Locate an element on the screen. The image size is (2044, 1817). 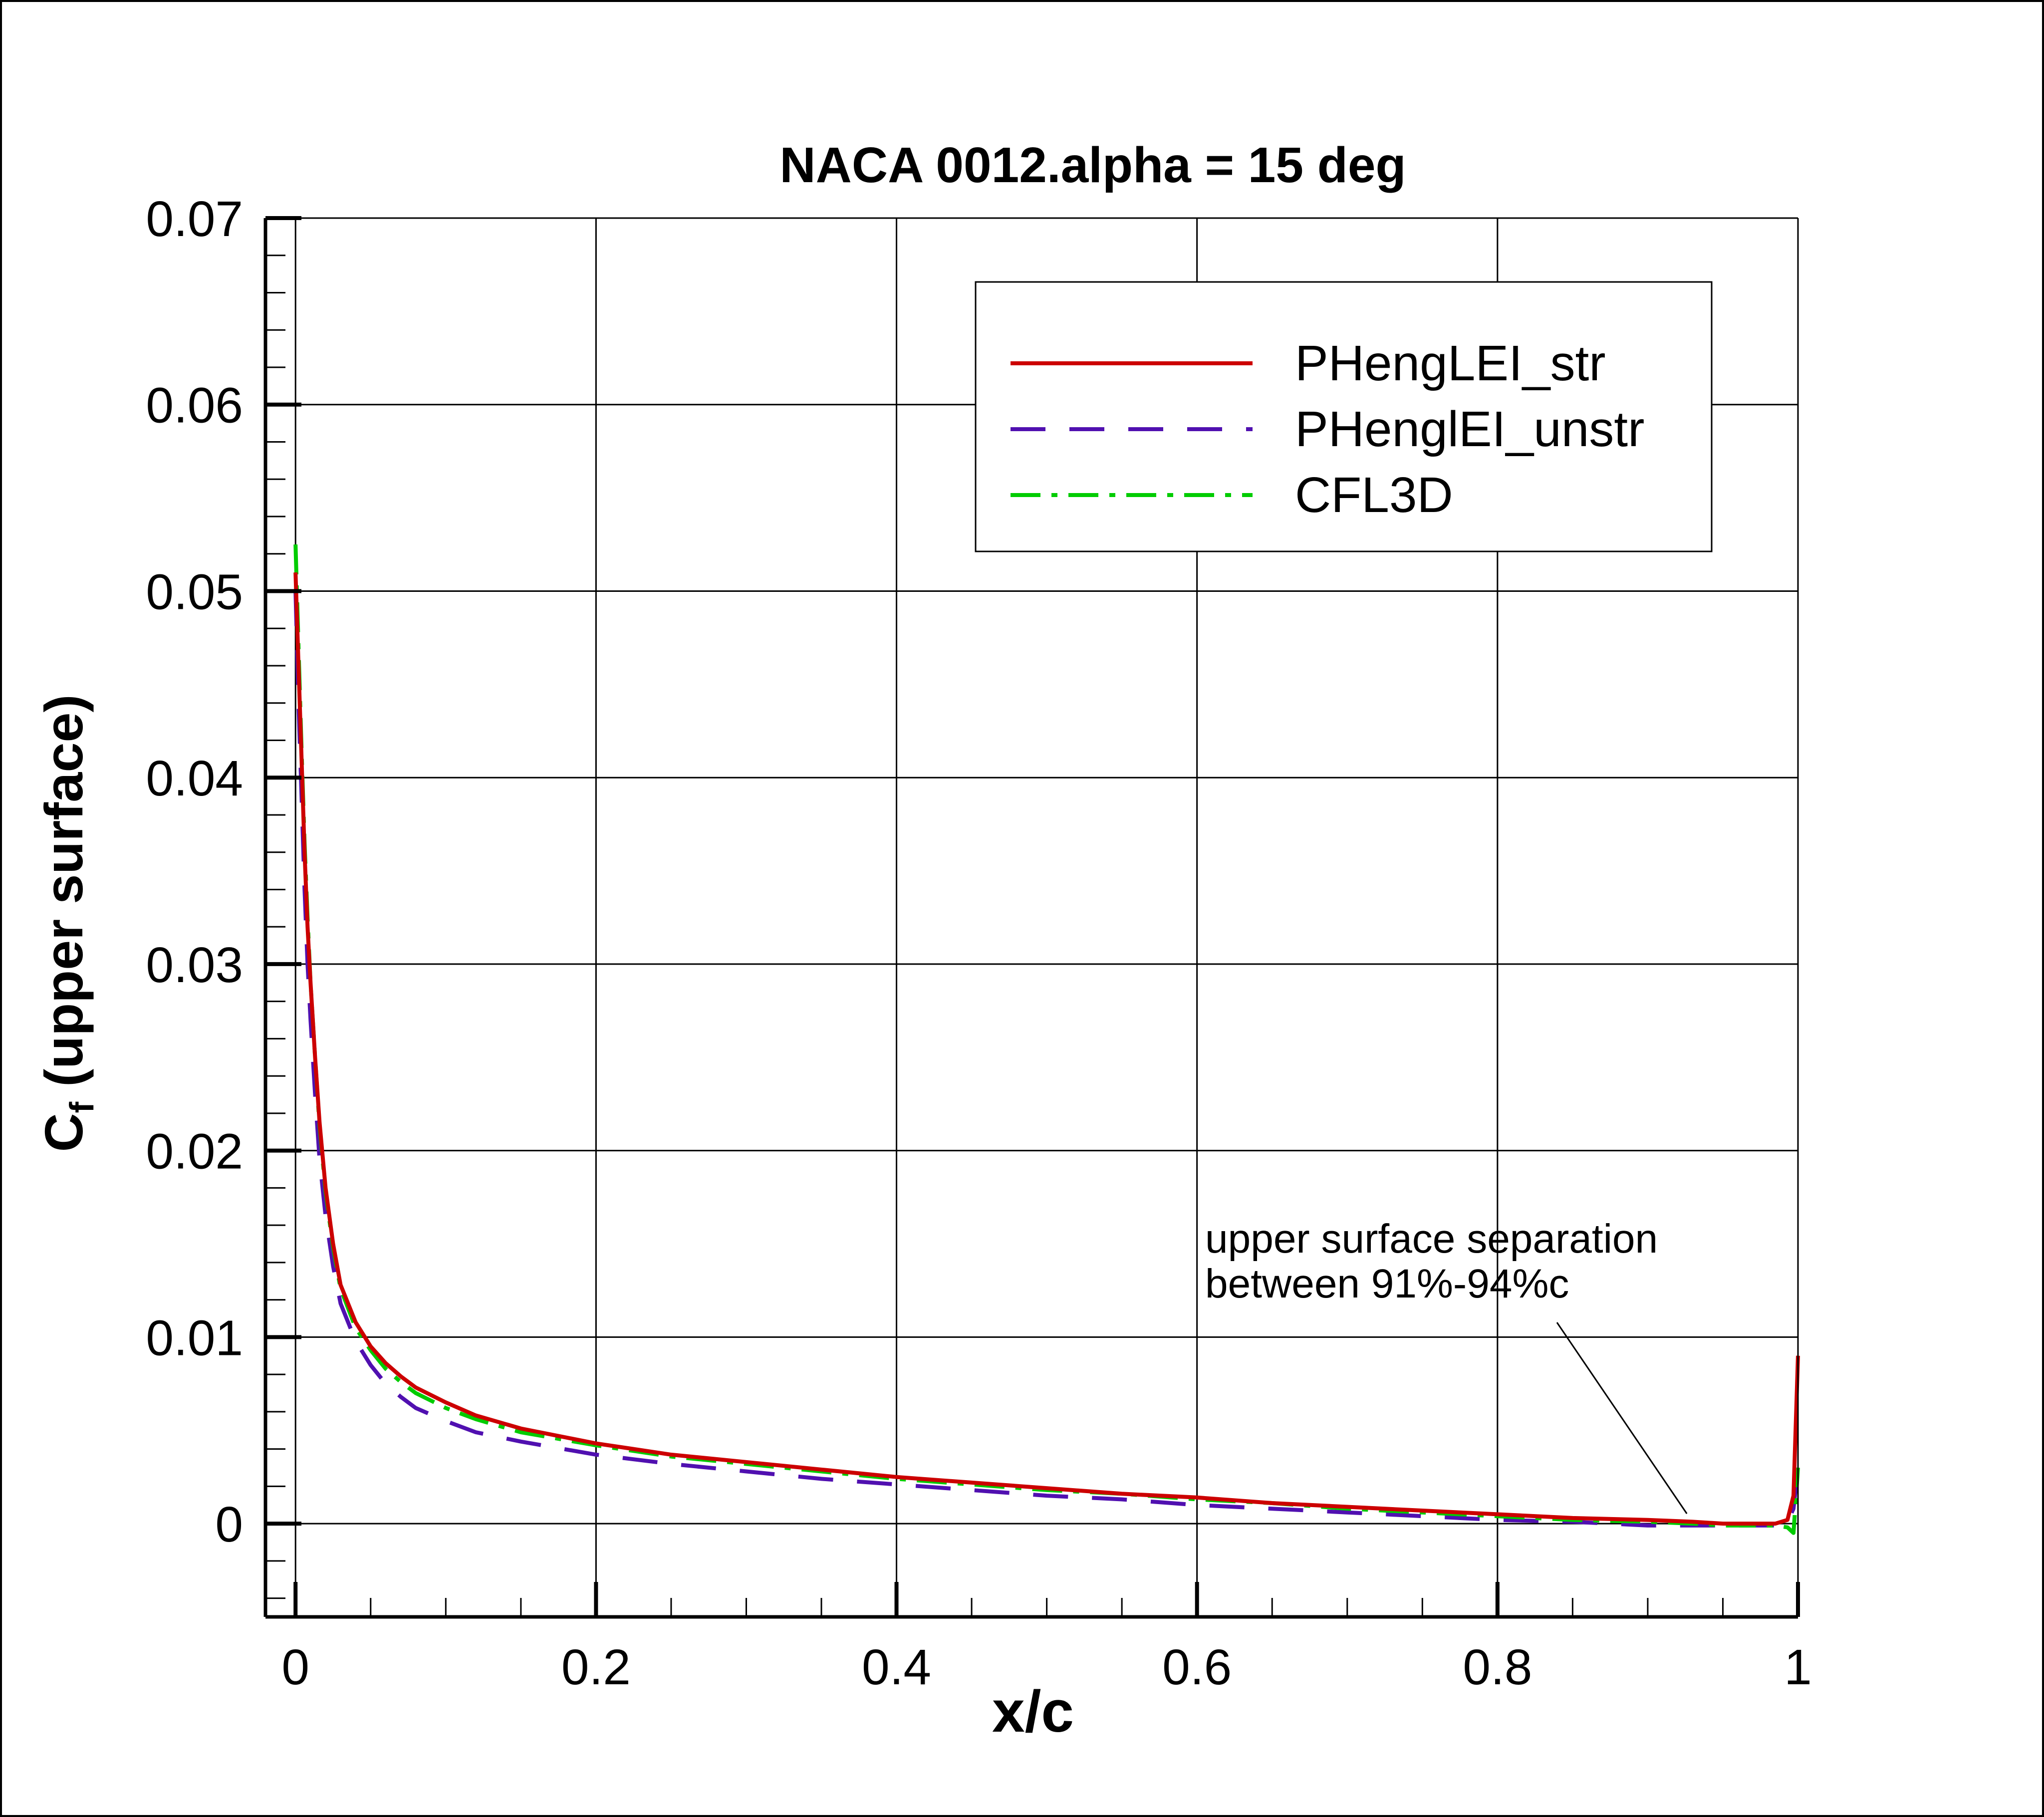
legend: PHengLEI_str PHenglEI_unstr CFL3D is located at coordinates (1344, 416).